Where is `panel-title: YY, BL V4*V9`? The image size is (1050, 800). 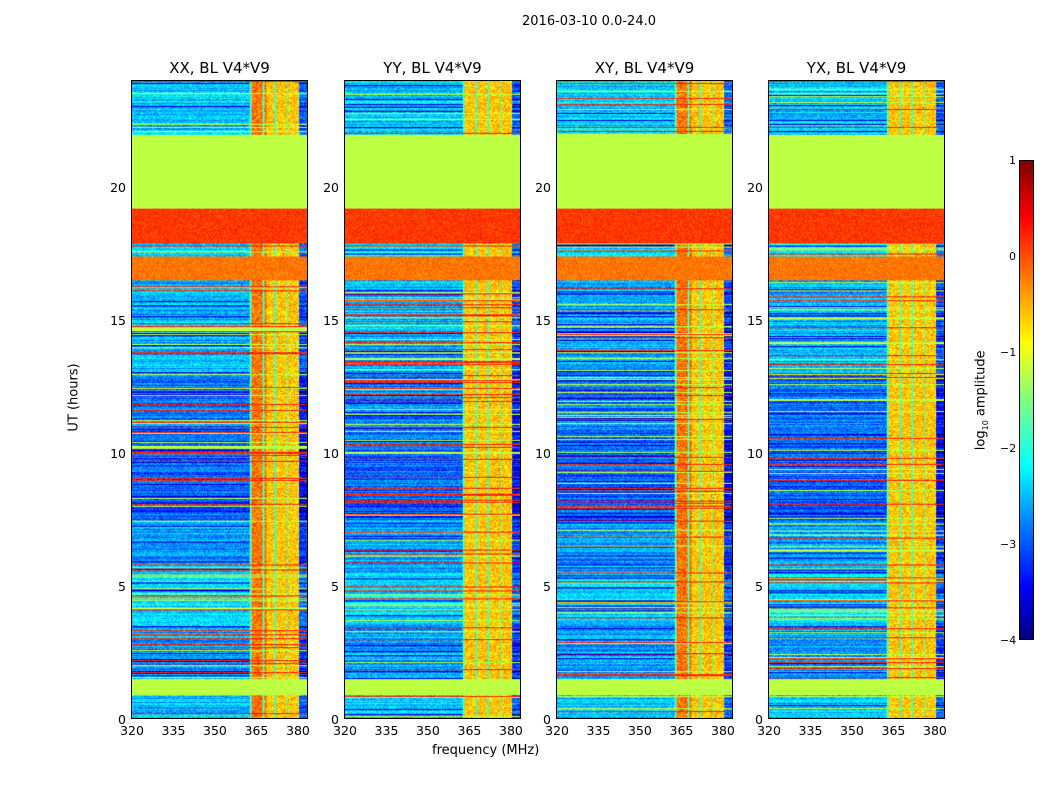
panel-title: YY, BL V4*V9 is located at coordinates (432, 68).